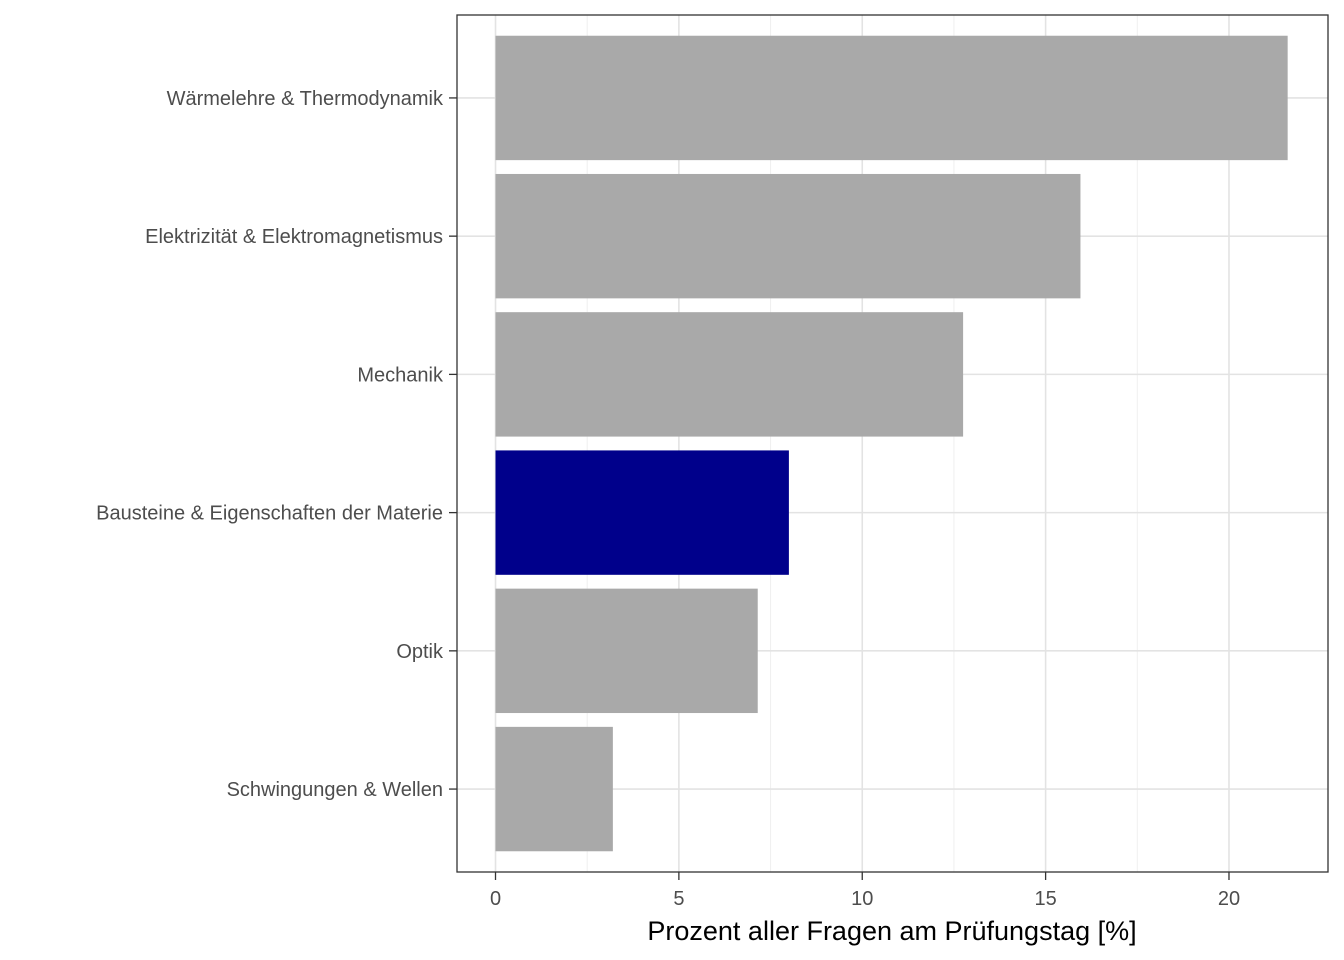 This screenshot has height=960, width=1344. Describe the element at coordinates (294, 237) in the screenshot. I see `y-tick-label: Elektrizität & Elektromagnetismus` at that location.